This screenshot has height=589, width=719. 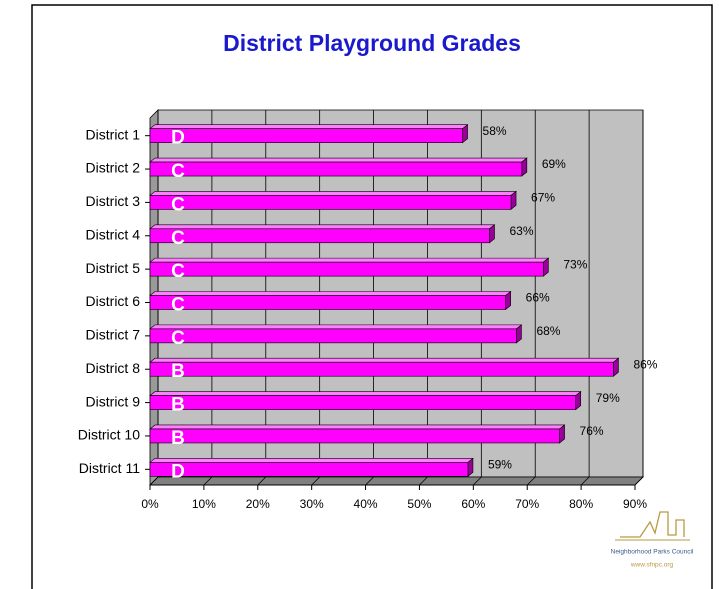 What do you see at coordinates (419, 504) in the screenshot?
I see `x-tick-label: 50%` at bounding box center [419, 504].